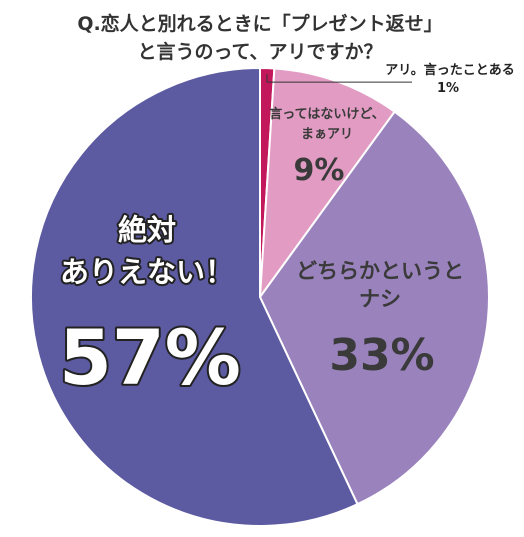 Image resolution: width=524 pixels, height=537 pixels. I want to click on slice-value-text: 1%, so click(448, 88).